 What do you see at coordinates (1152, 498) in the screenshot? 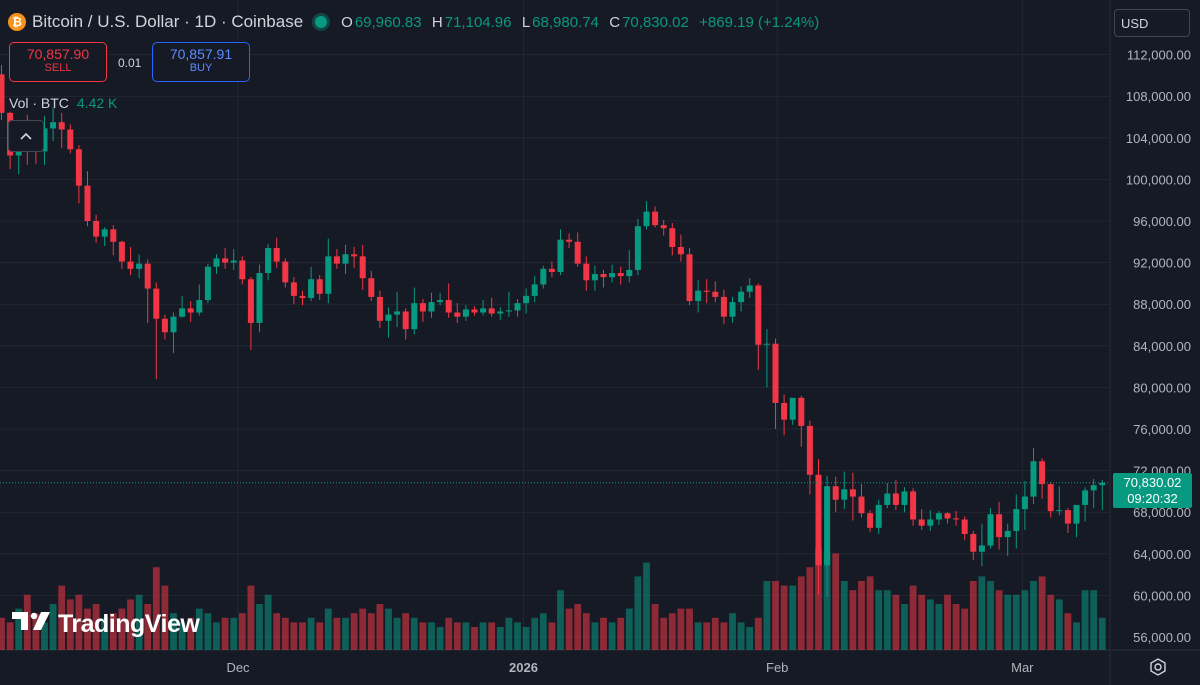
I see `candle-countdown: 09:20:32` at bounding box center [1152, 498].